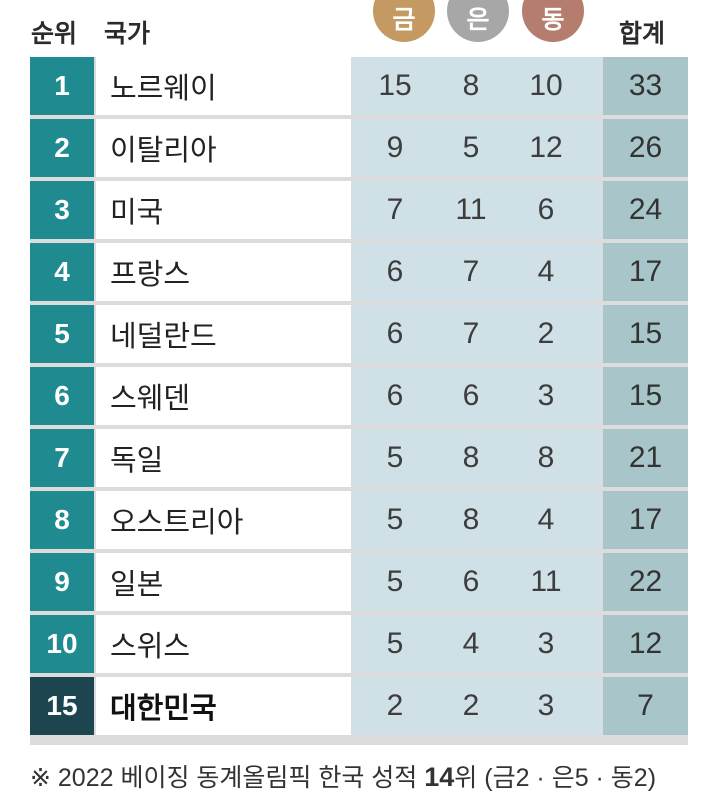 The image size is (710, 802). I want to click on rank-cell: 2, so click(62, 148).